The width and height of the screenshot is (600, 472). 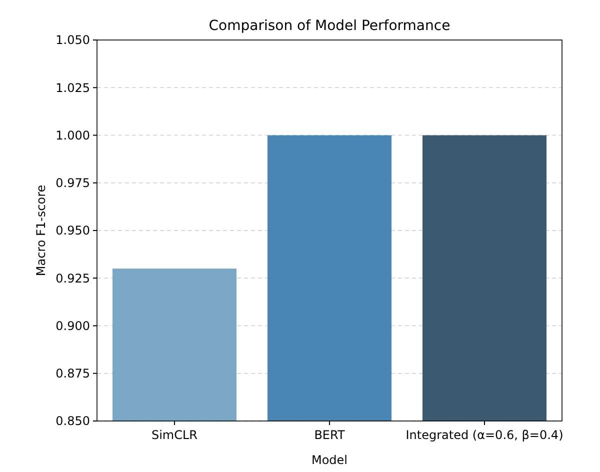 I want to click on y-tick-label: 0.875, so click(x=73, y=373).